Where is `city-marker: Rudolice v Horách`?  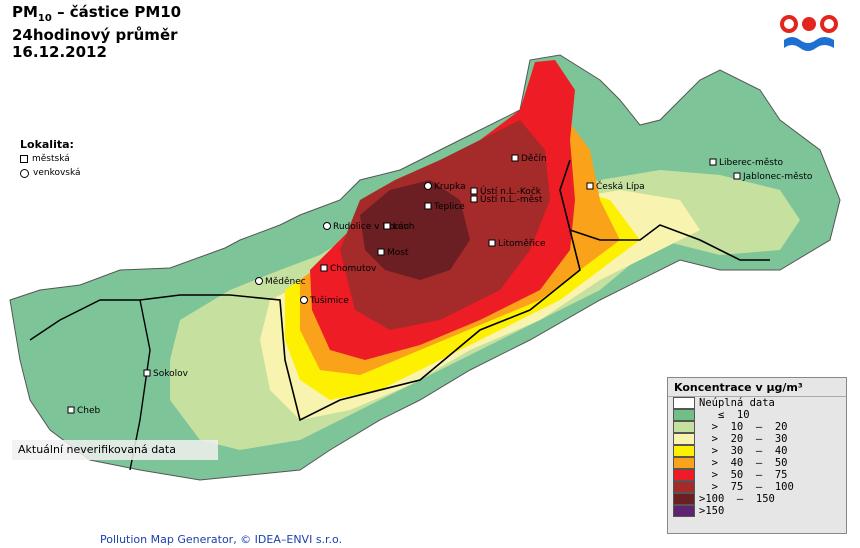
city-marker: Rudolice v Horách is located at coordinates (368, 227).